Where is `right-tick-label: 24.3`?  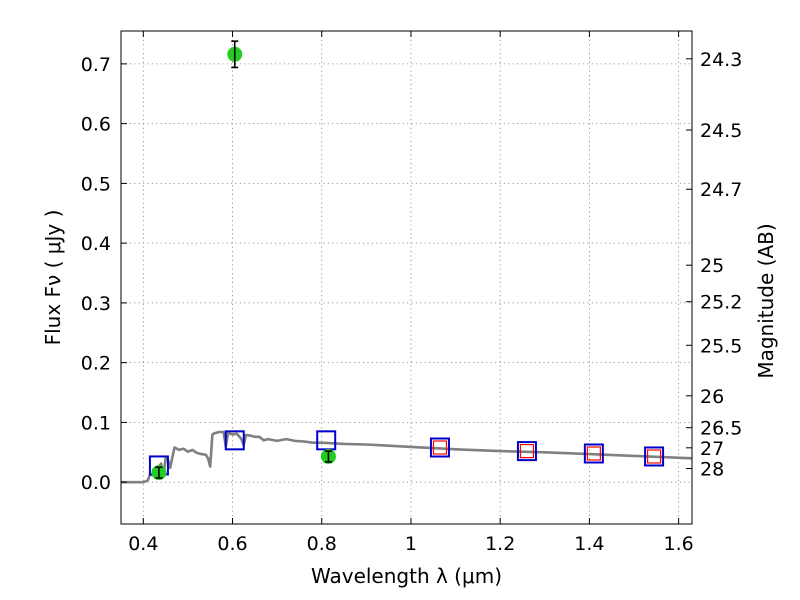
right-tick-label: 24.3 is located at coordinates (721, 60).